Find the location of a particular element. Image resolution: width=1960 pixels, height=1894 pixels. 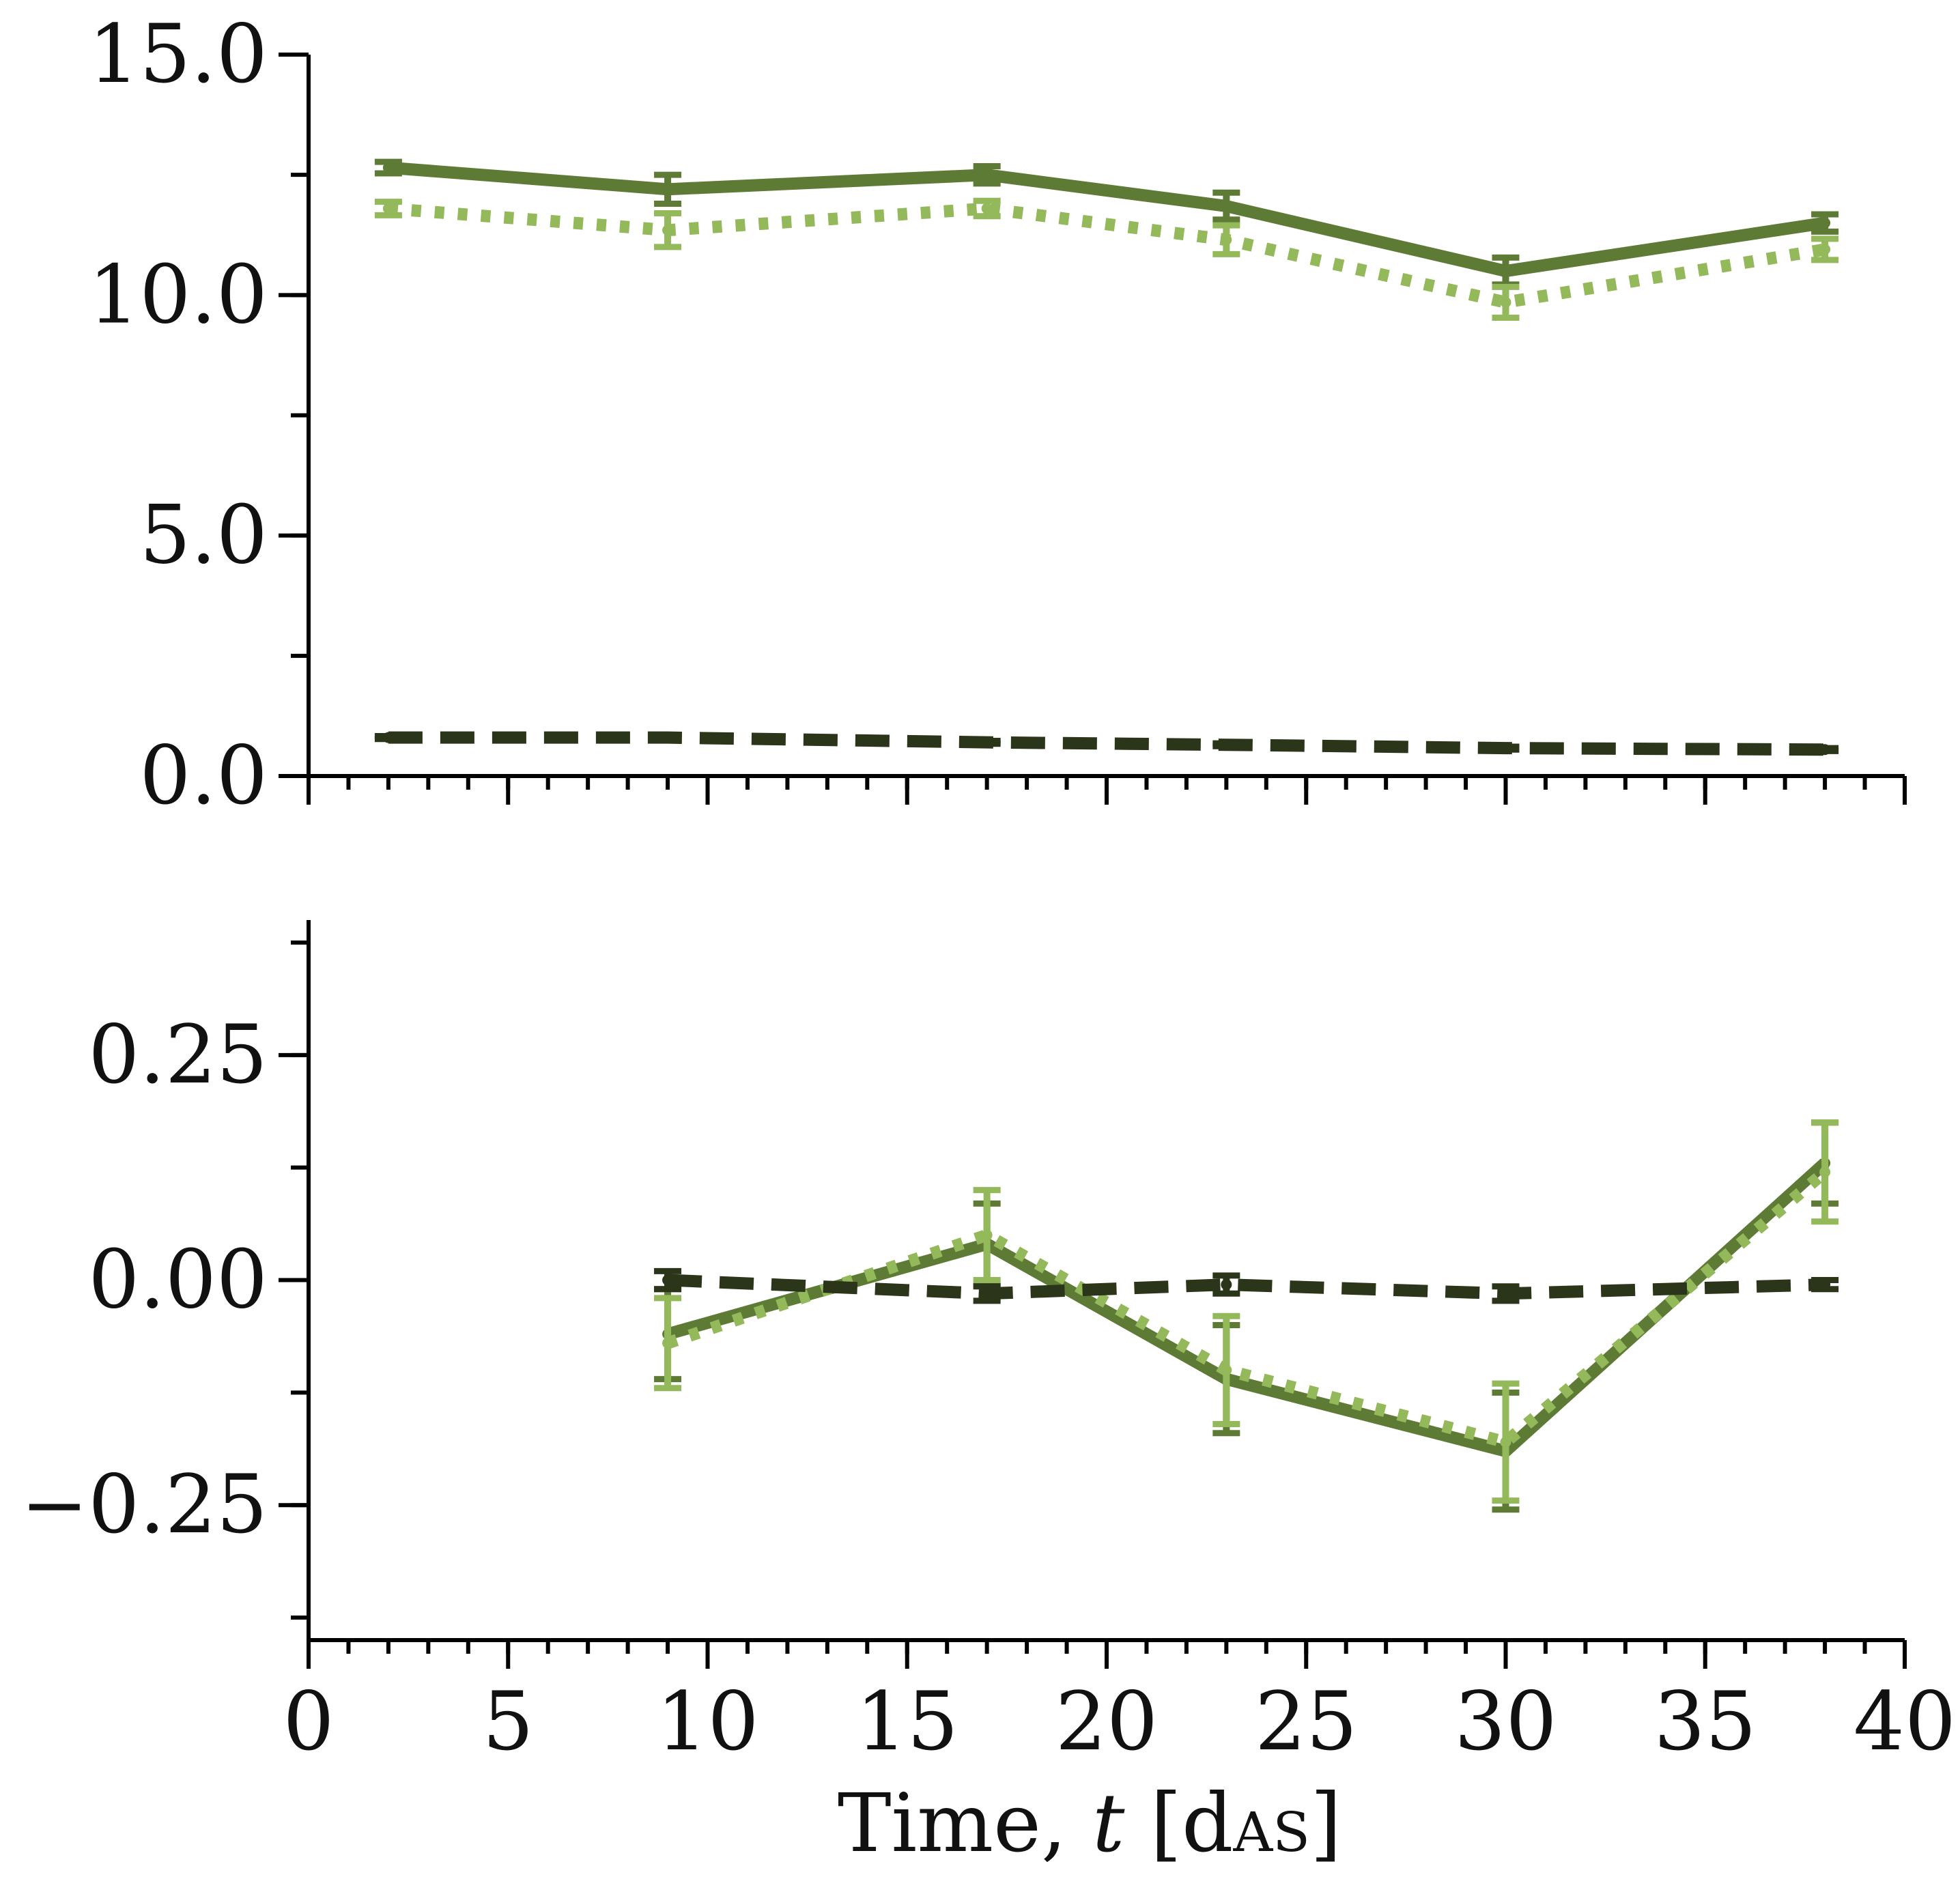

bottom-y-tick-label: 0.00 is located at coordinates (178, 1280).